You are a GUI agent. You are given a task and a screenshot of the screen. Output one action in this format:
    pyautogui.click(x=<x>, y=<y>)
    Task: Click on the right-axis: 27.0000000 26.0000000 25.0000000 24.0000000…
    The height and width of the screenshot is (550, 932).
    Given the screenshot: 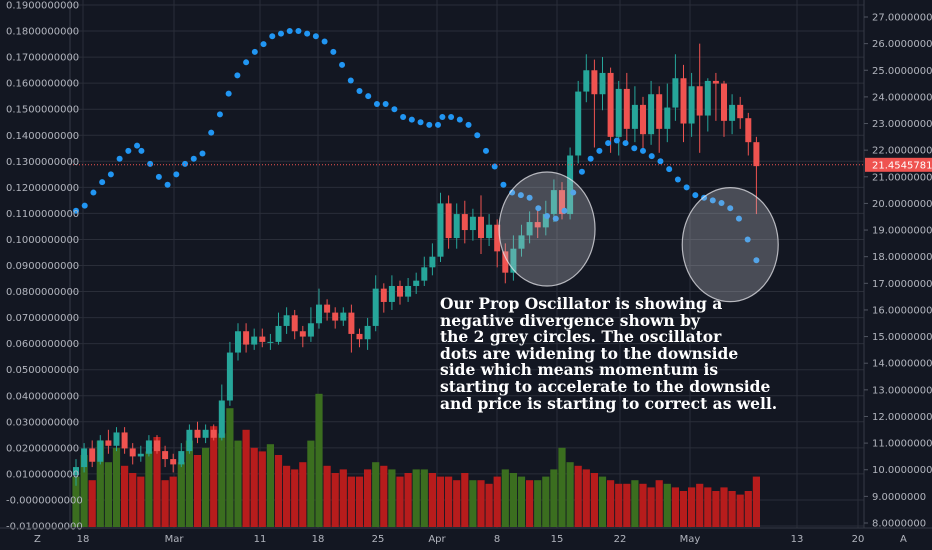 What is the action you would take?
    pyautogui.click(x=897, y=265)
    